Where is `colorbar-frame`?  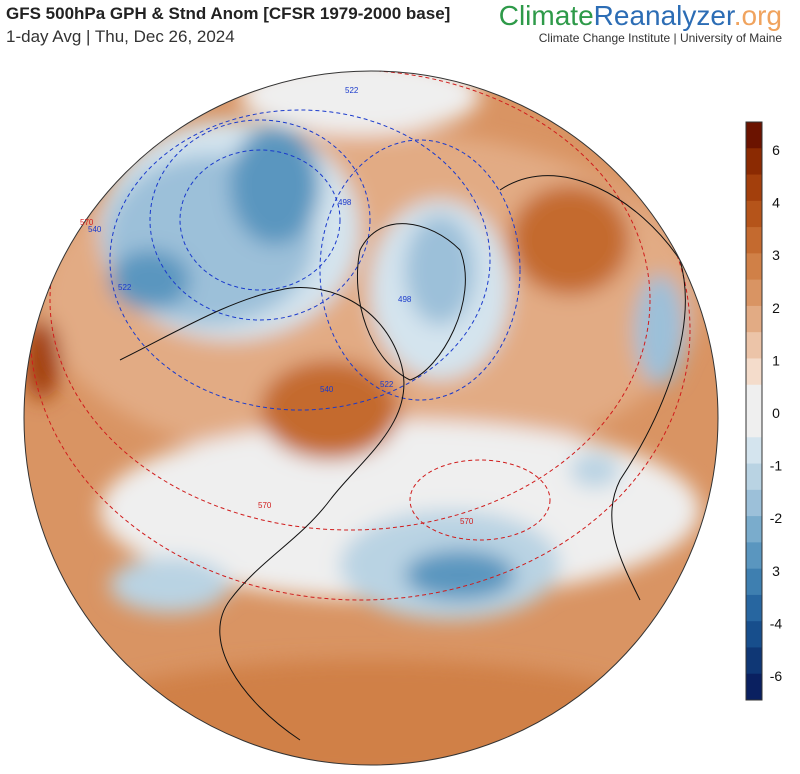 colorbar-frame is located at coordinates (754, 411).